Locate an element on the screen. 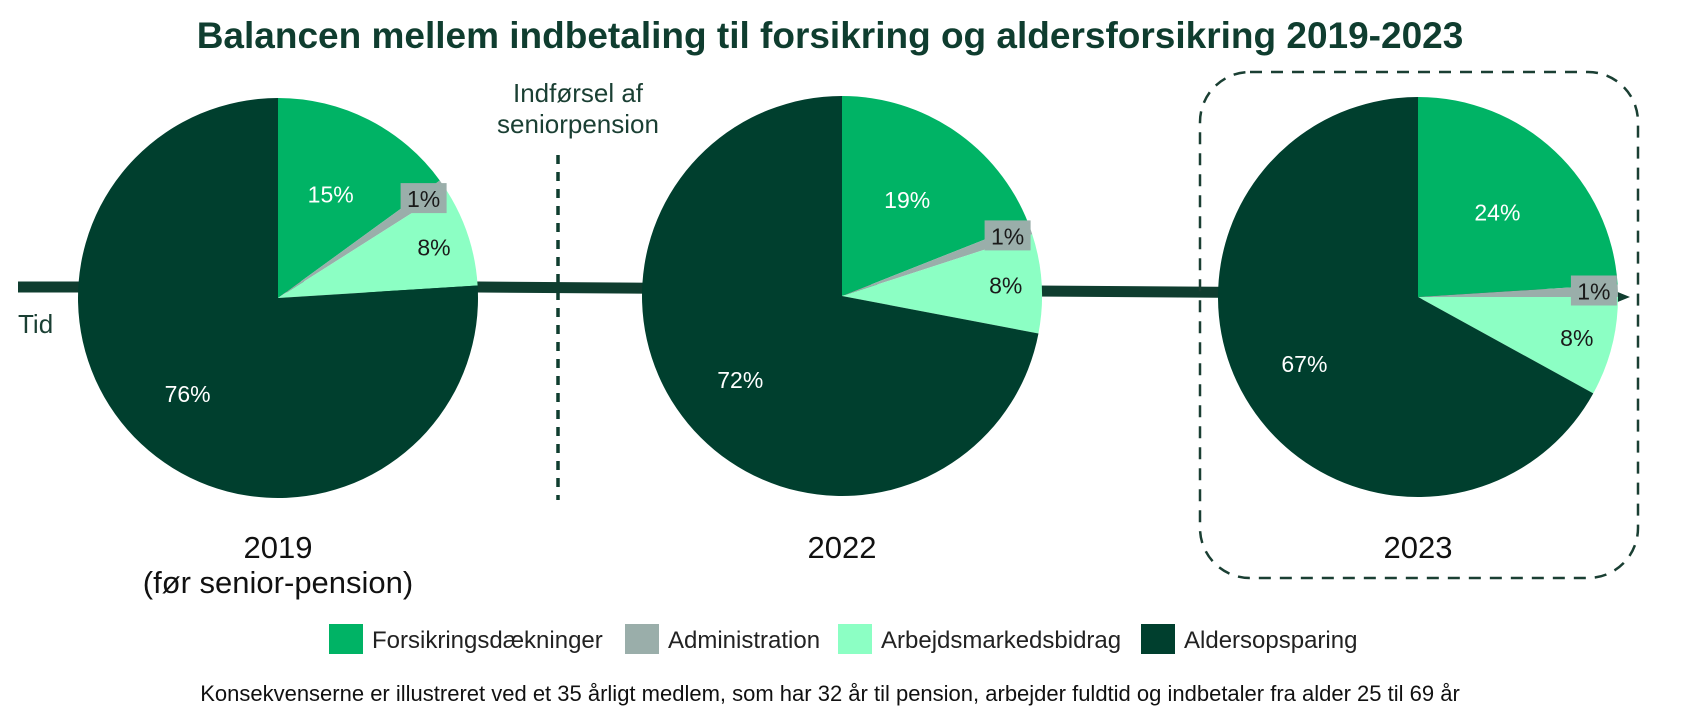 Image resolution: width=1696 pixels, height=724 pixels. slice-administration is located at coordinates (1518, 290).